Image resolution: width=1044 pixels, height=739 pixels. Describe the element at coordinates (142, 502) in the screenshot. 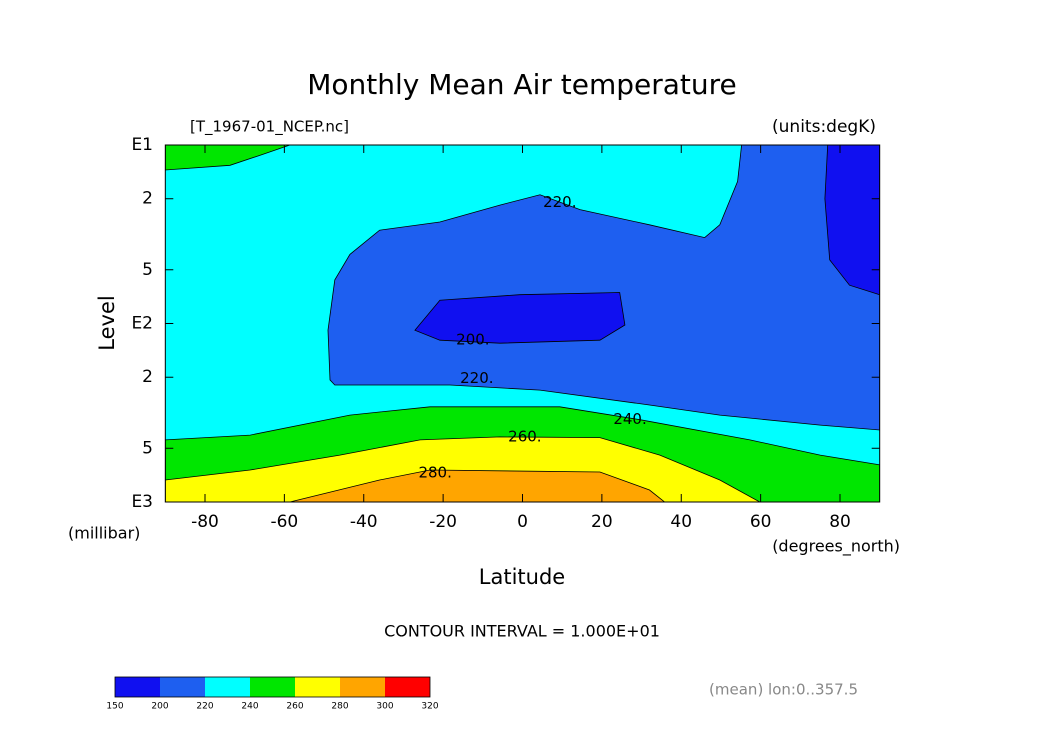

I see `y-tick-label: E3` at that location.